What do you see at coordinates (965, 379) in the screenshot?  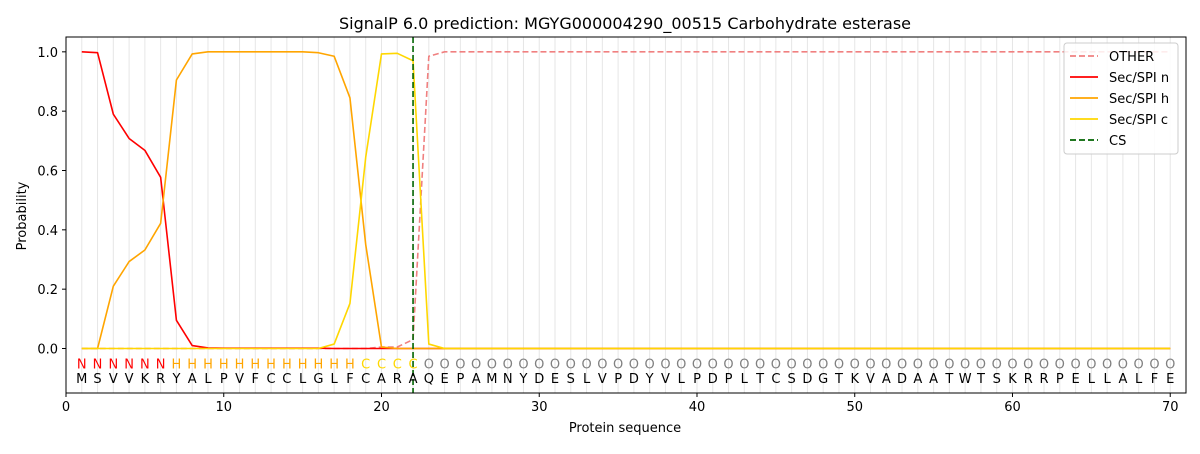 I see `residue-label: W` at bounding box center [965, 379].